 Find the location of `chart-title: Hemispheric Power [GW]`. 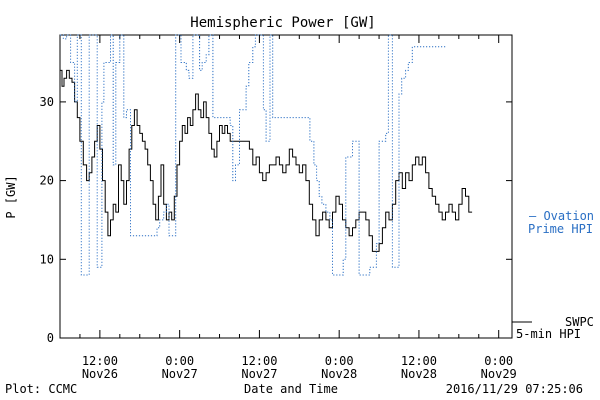

chart-title: Hemispheric Power [GW] is located at coordinates (282, 23).